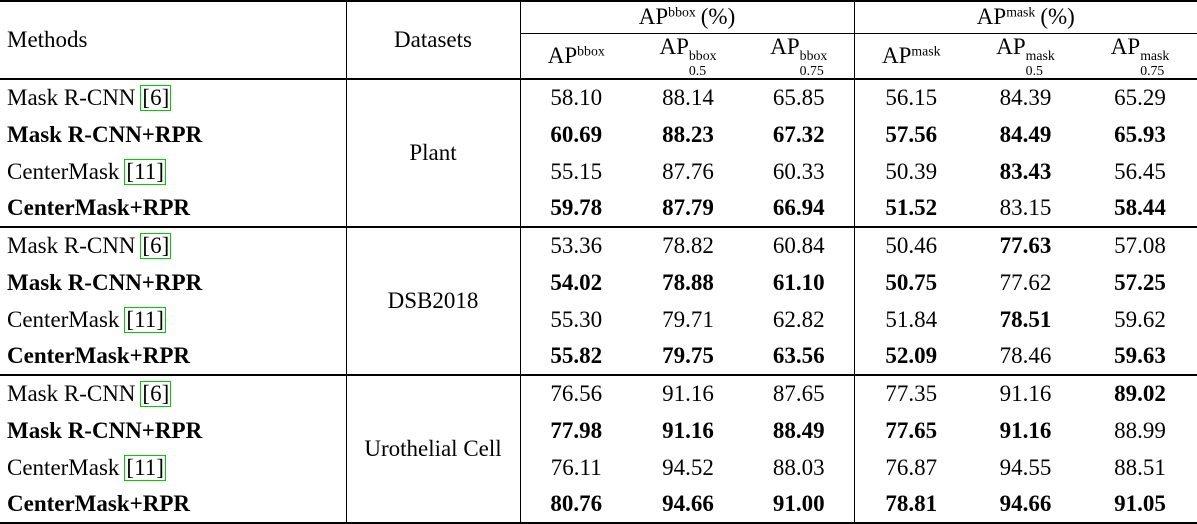 This screenshot has width=1197, height=524. I want to click on metric-cell: 91.05, so click(1140, 504).